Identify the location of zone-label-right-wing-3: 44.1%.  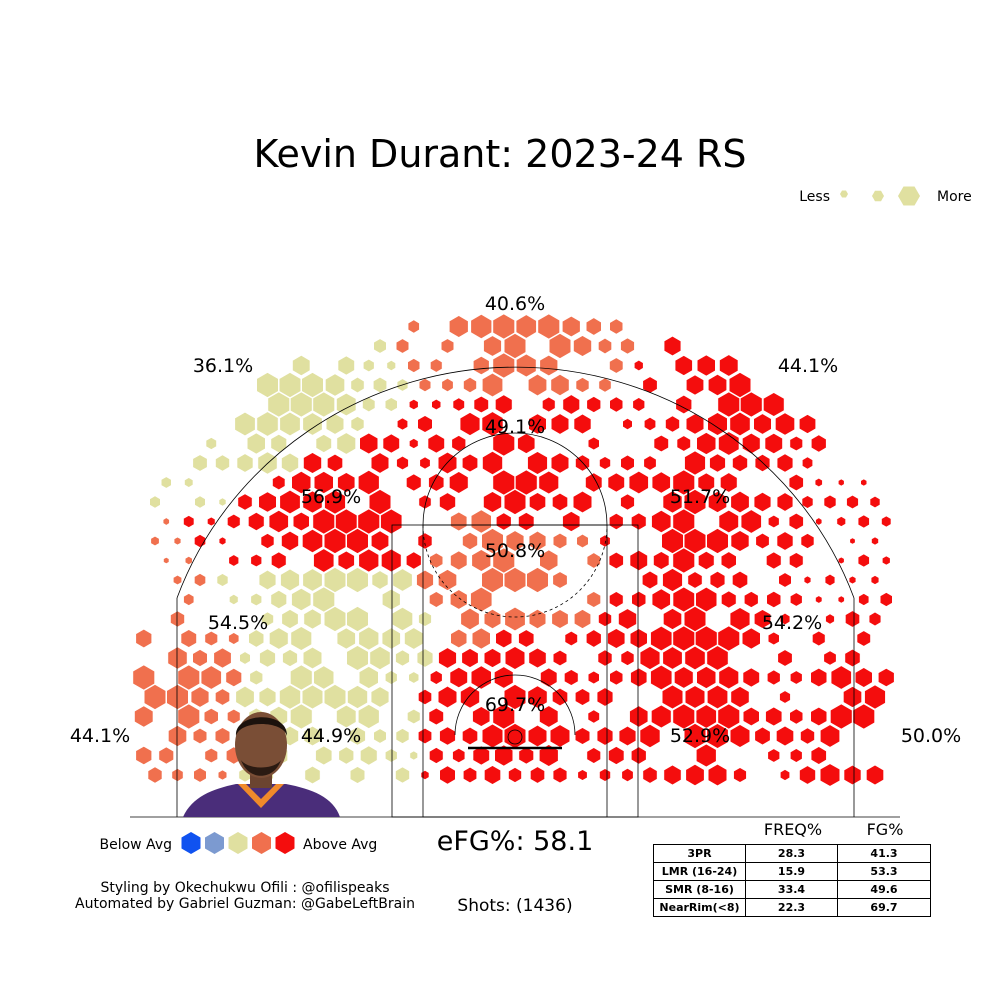
(808, 366).